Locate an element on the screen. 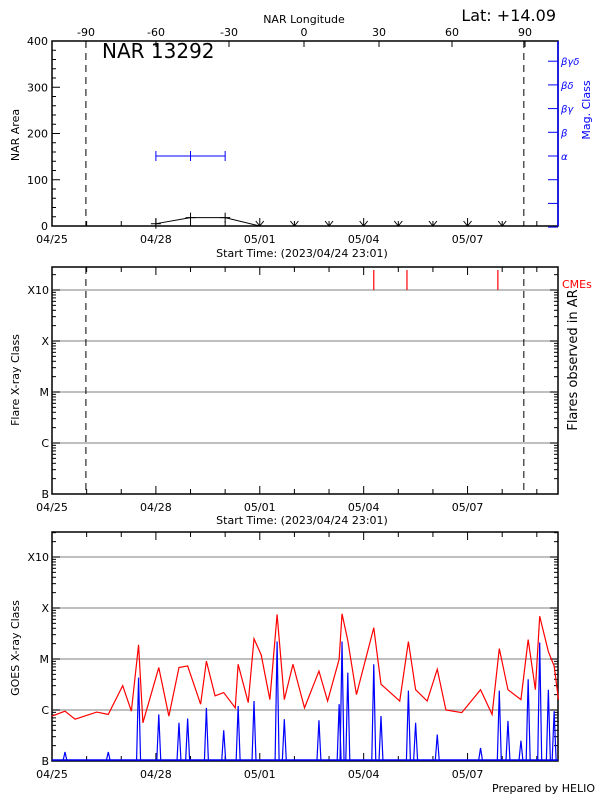  longitude-tick-label: -60 is located at coordinates (156, 32).